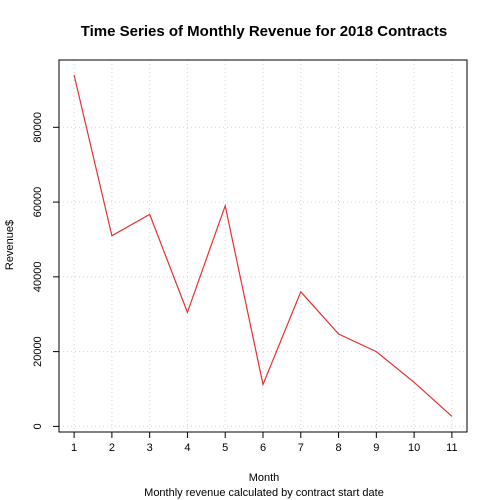 The height and width of the screenshot is (500, 500). What do you see at coordinates (38, 202) in the screenshot?
I see `y-tick-label: 60000` at bounding box center [38, 202].